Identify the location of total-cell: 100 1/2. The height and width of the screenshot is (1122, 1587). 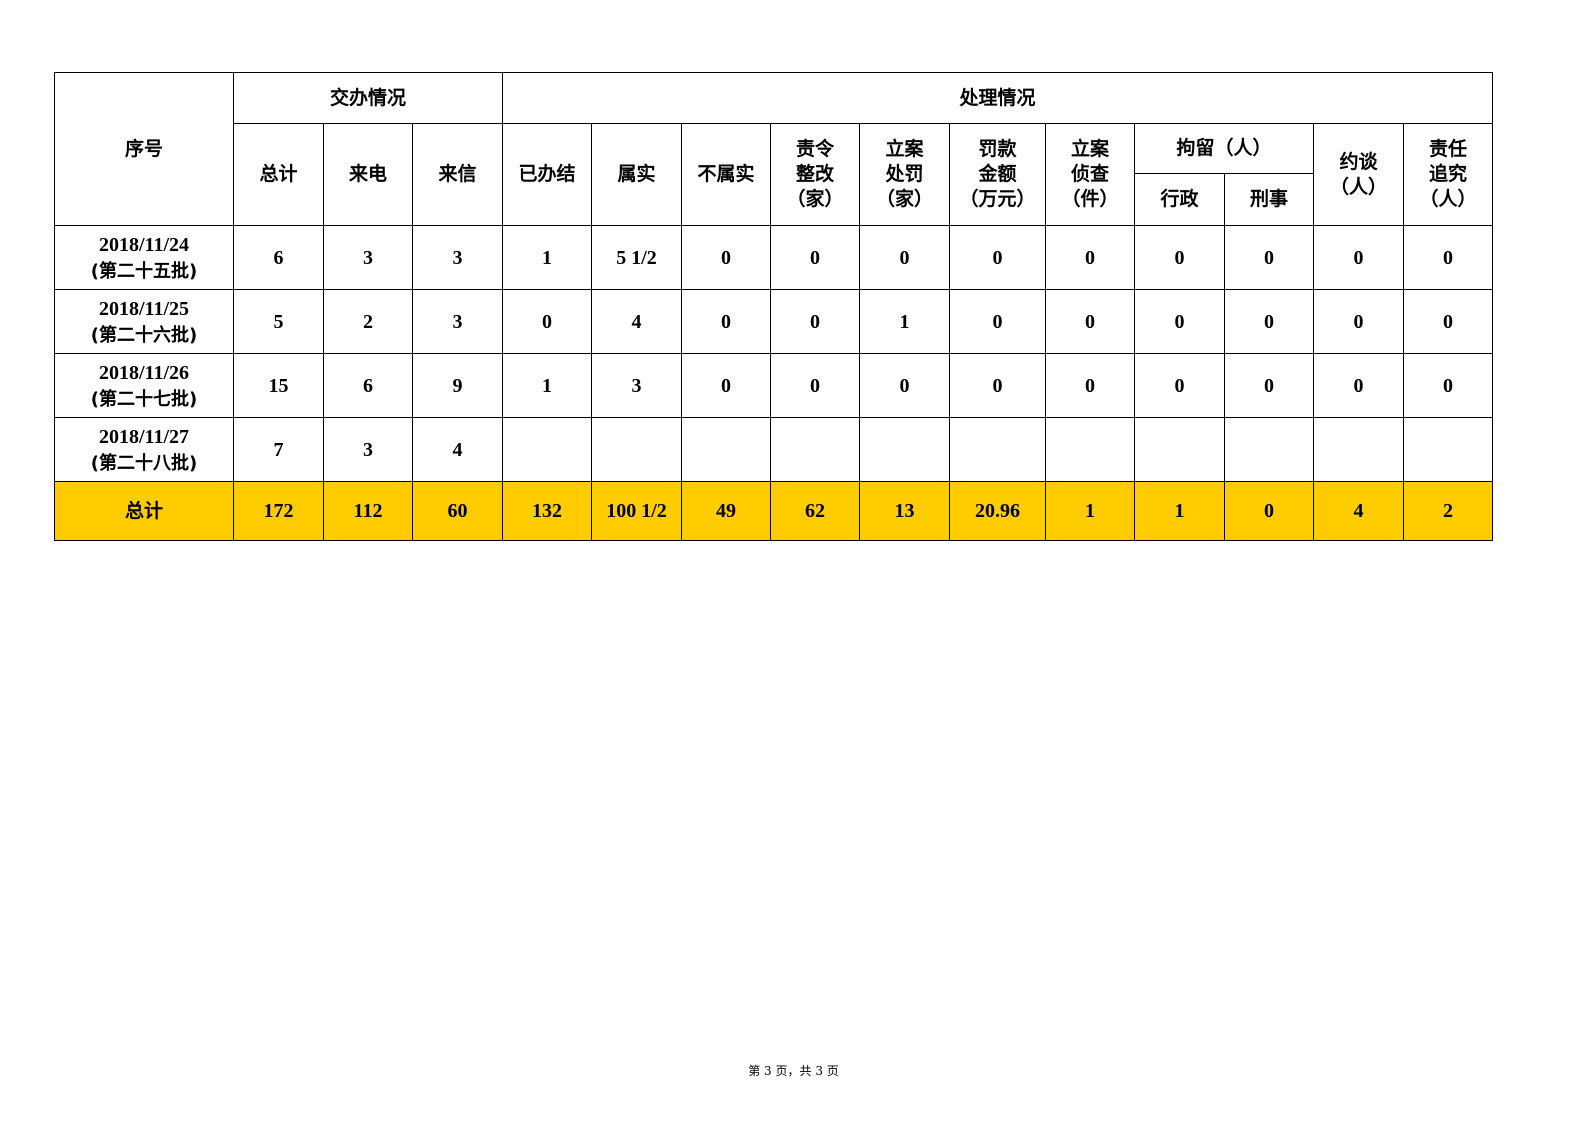
(636, 511).